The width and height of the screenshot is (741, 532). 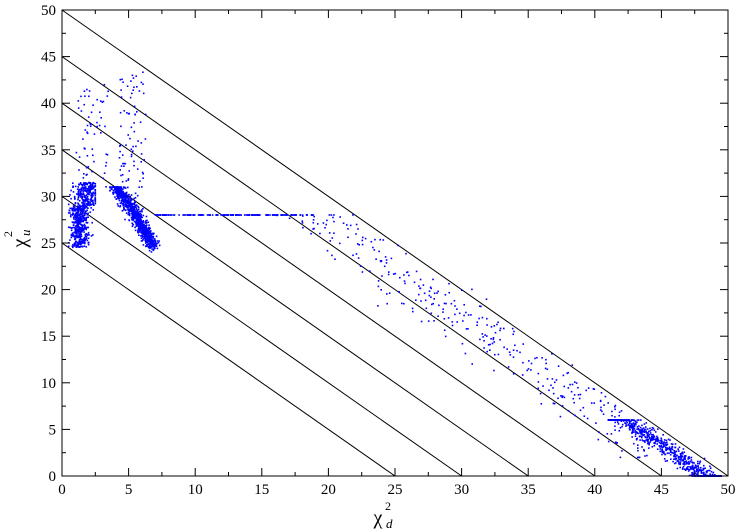 I want to click on y-tick-label: 5, so click(x=53, y=430).